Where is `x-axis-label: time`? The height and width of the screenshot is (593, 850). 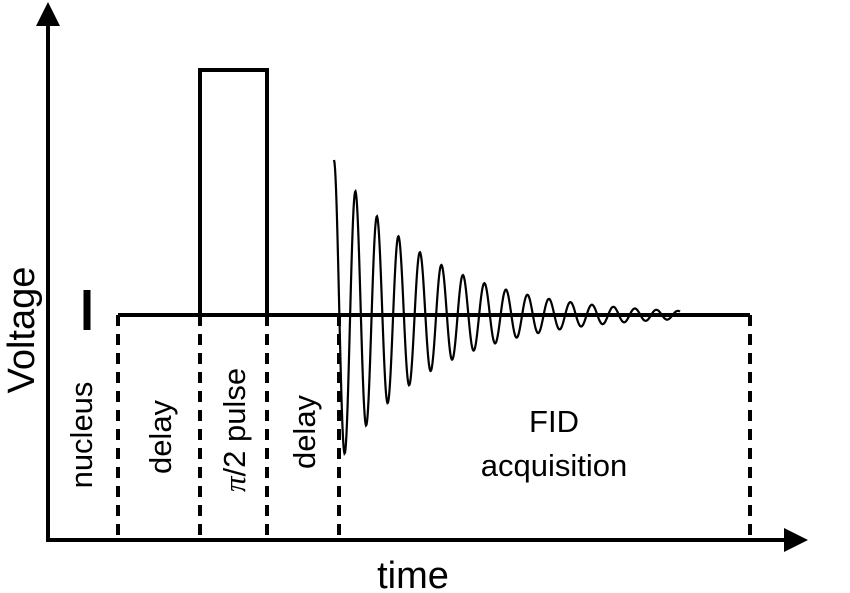
x-axis-label: time is located at coordinates (413, 574).